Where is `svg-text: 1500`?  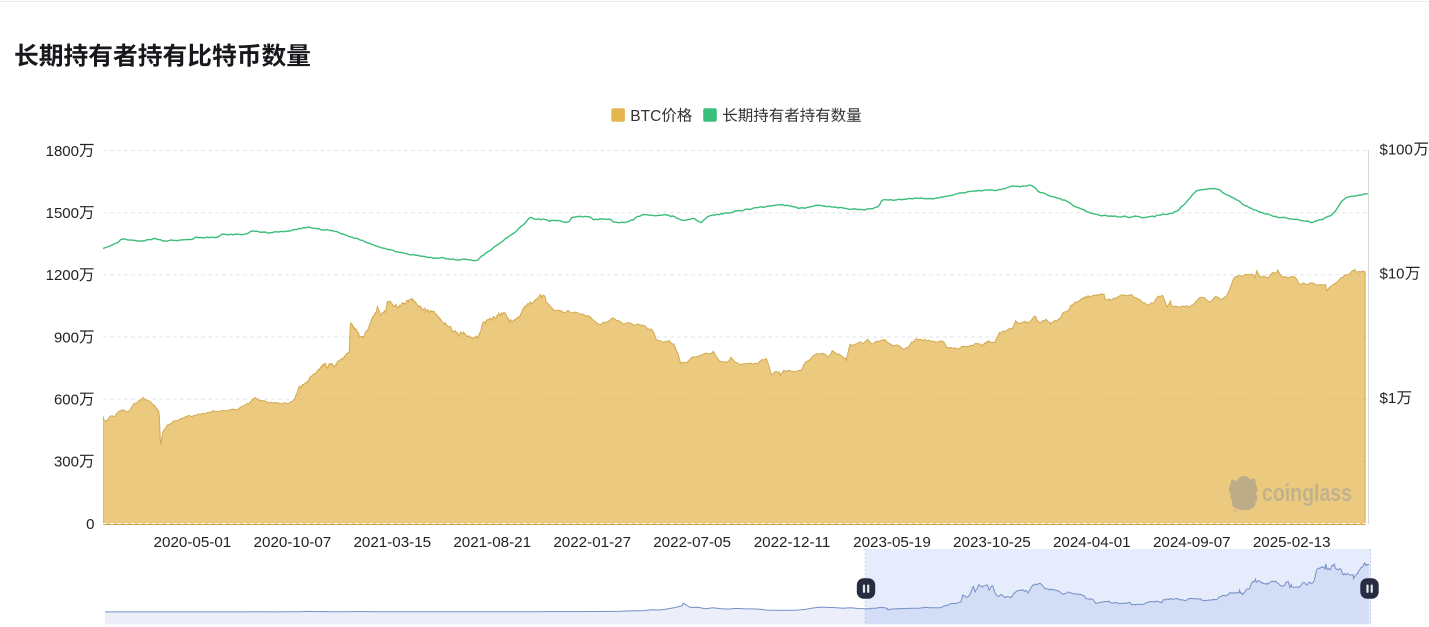
svg-text: 1500 is located at coordinates (62, 213).